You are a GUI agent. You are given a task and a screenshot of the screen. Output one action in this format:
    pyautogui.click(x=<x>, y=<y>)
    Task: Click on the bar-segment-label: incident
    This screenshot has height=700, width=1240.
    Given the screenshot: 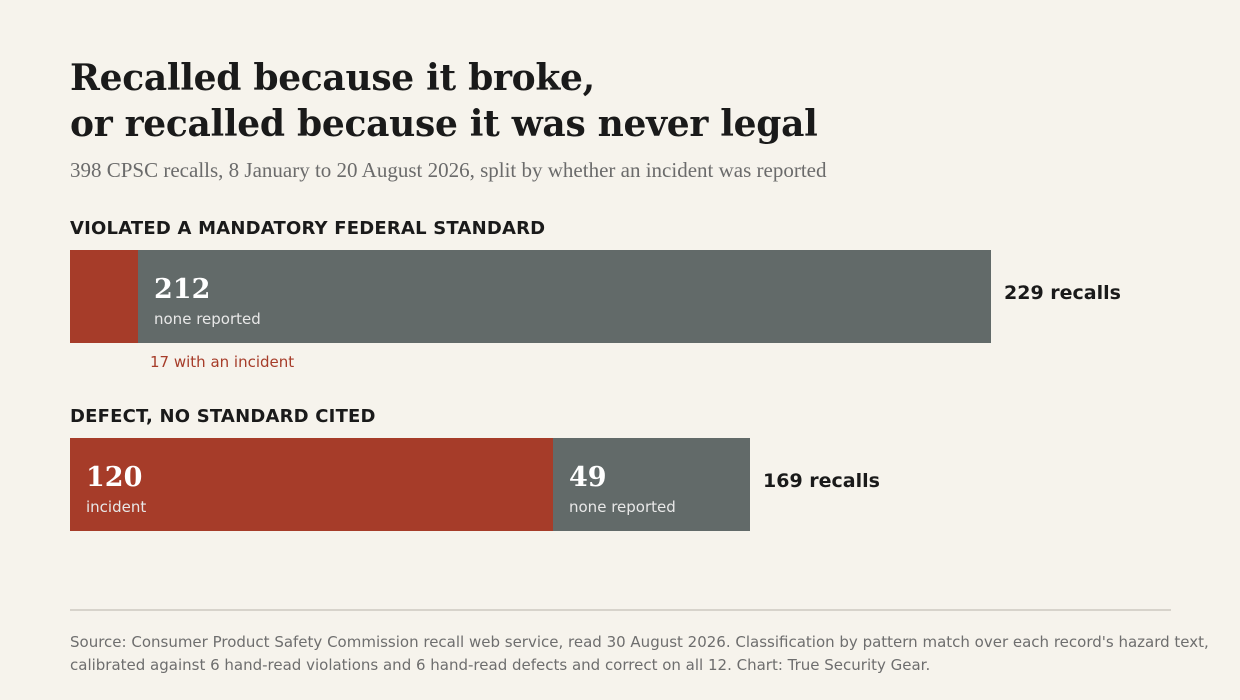 What is the action you would take?
    pyautogui.click(x=116, y=507)
    